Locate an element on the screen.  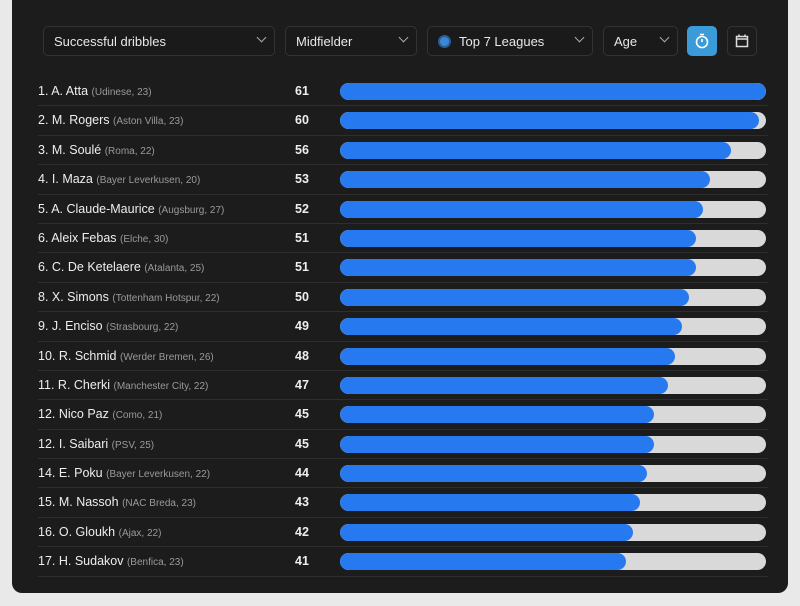
player-name: 11. R. Cherki (Manchester City, 22) is located at coordinates (123, 385).